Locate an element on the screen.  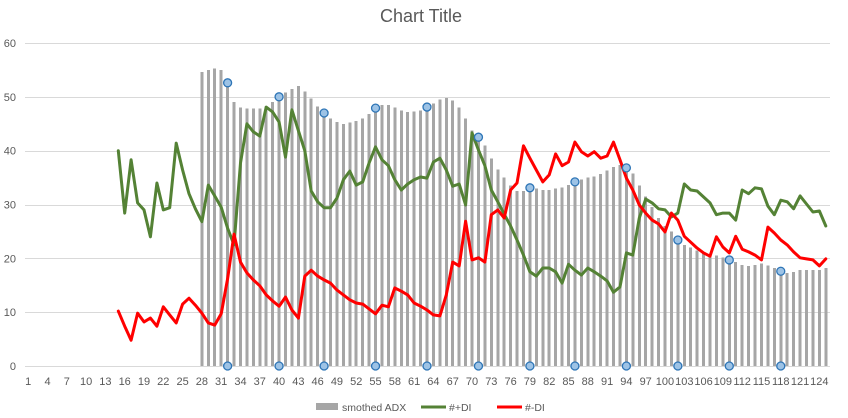
x-tick-label: 52 is located at coordinates (356, 382).